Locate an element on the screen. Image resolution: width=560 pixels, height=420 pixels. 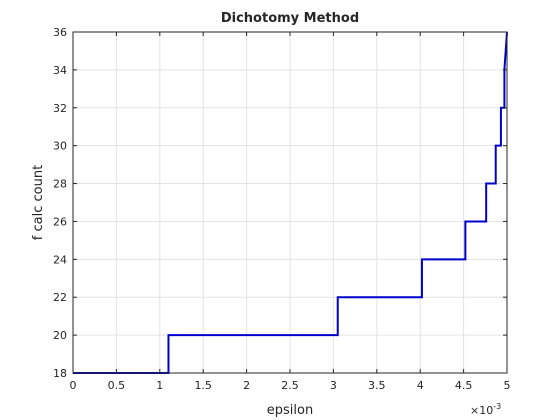
x-tick-label: 1.5 is located at coordinates (203, 385).